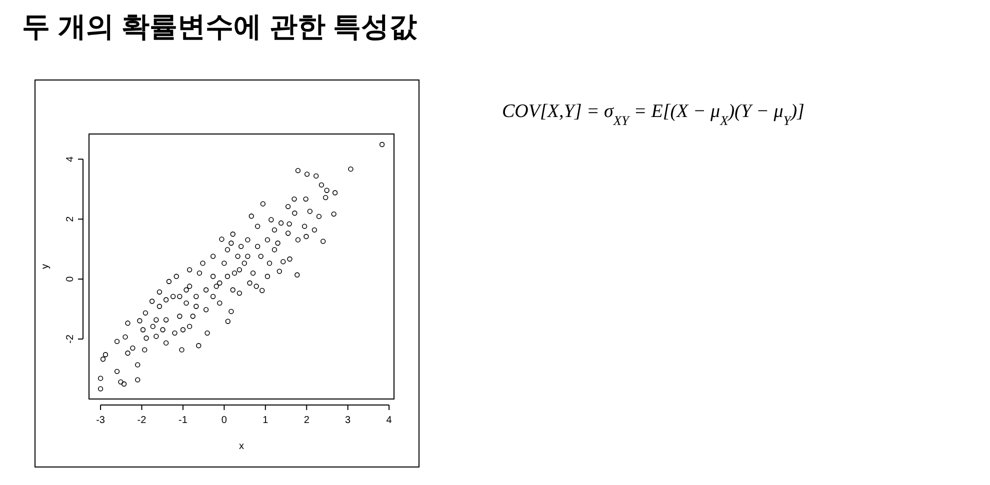 The image size is (990, 485). What do you see at coordinates (70, 339) in the screenshot?
I see `y-tick-label: -2` at bounding box center [70, 339].